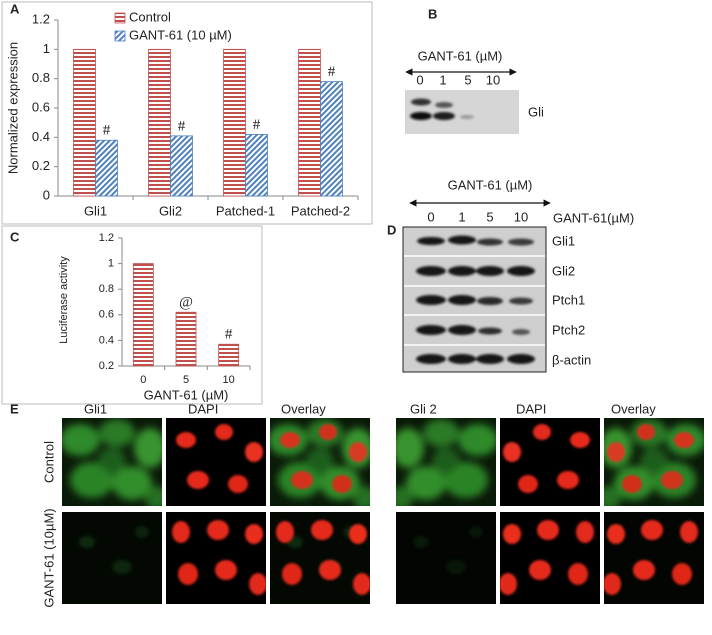  What do you see at coordinates (474, 70) in the screenshot?
I see `panel-b: B GANT-61 (µM) 0 1 5 10 Gli` at bounding box center [474, 70].